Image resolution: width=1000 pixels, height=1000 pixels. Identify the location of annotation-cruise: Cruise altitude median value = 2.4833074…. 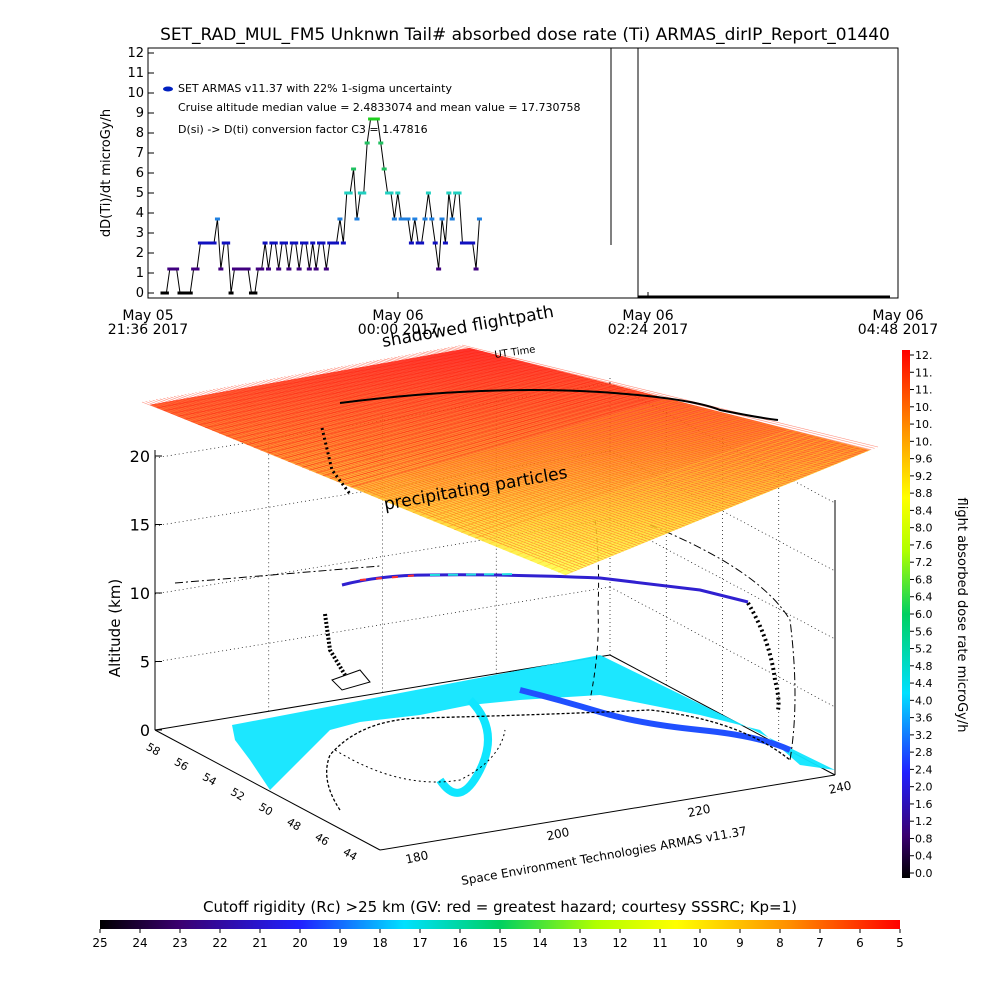
(379, 107).